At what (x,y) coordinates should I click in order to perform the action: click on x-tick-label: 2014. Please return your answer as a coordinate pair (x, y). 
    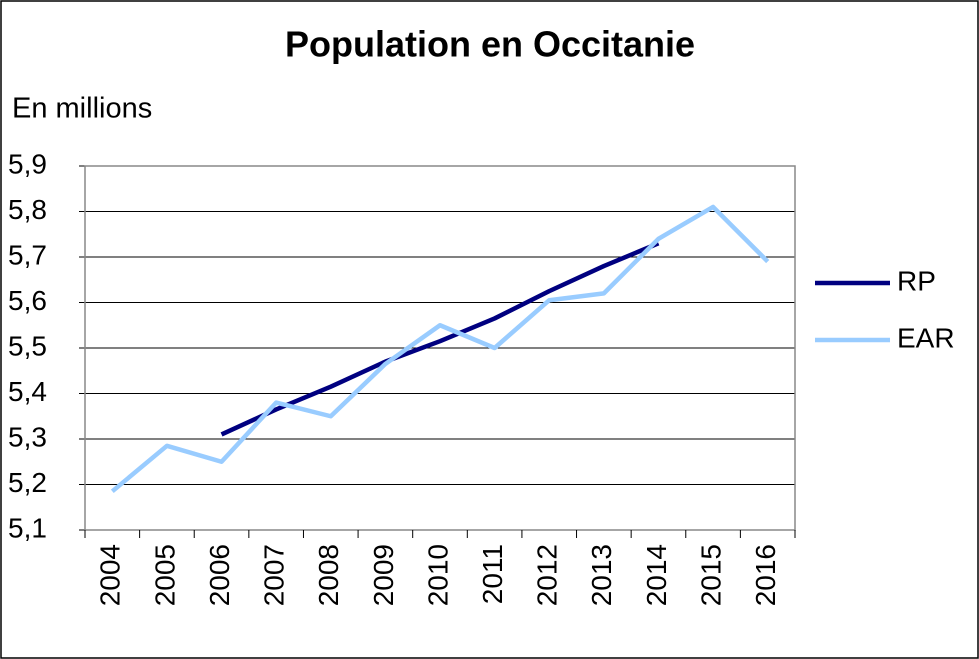
    Looking at the image, I should click on (656, 575).